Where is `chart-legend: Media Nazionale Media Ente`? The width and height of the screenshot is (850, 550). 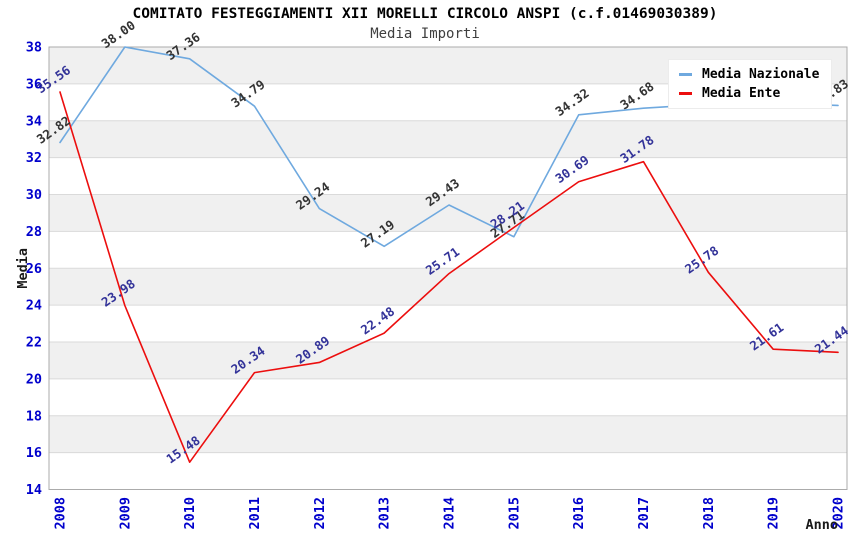
chart-legend: Media Nazionale Media Ente is located at coordinates (750, 84).